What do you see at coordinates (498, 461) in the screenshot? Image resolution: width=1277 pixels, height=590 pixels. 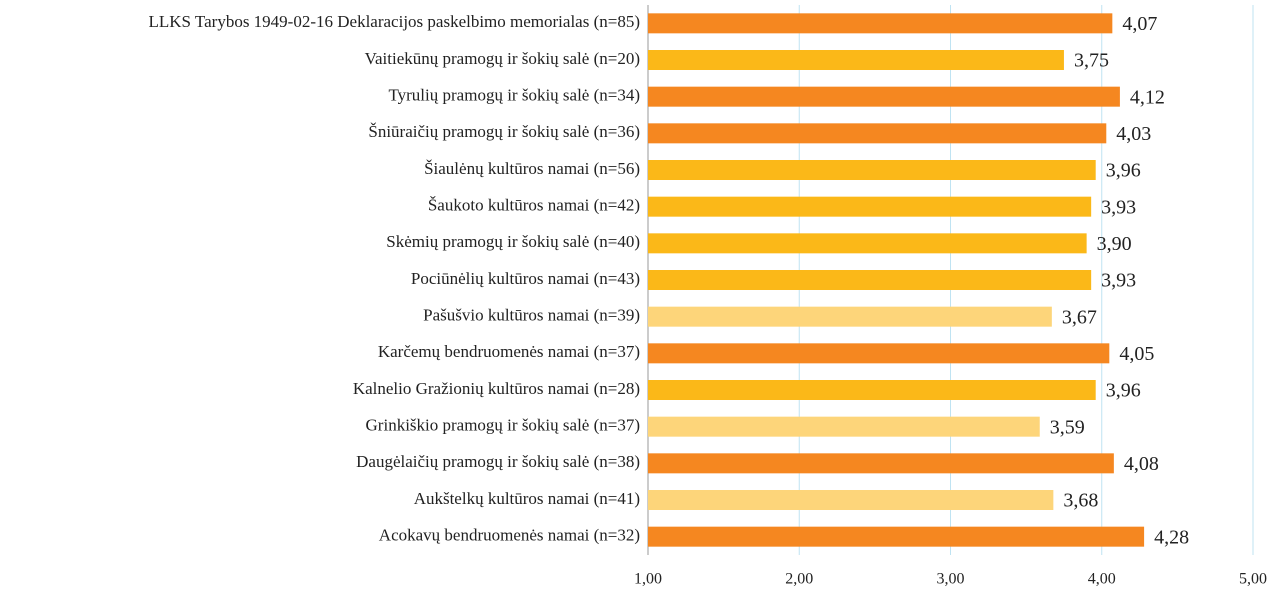 I see `y-tick-label: Daugėlaičių pramogų ir šokių salė (n=38)` at bounding box center [498, 461].